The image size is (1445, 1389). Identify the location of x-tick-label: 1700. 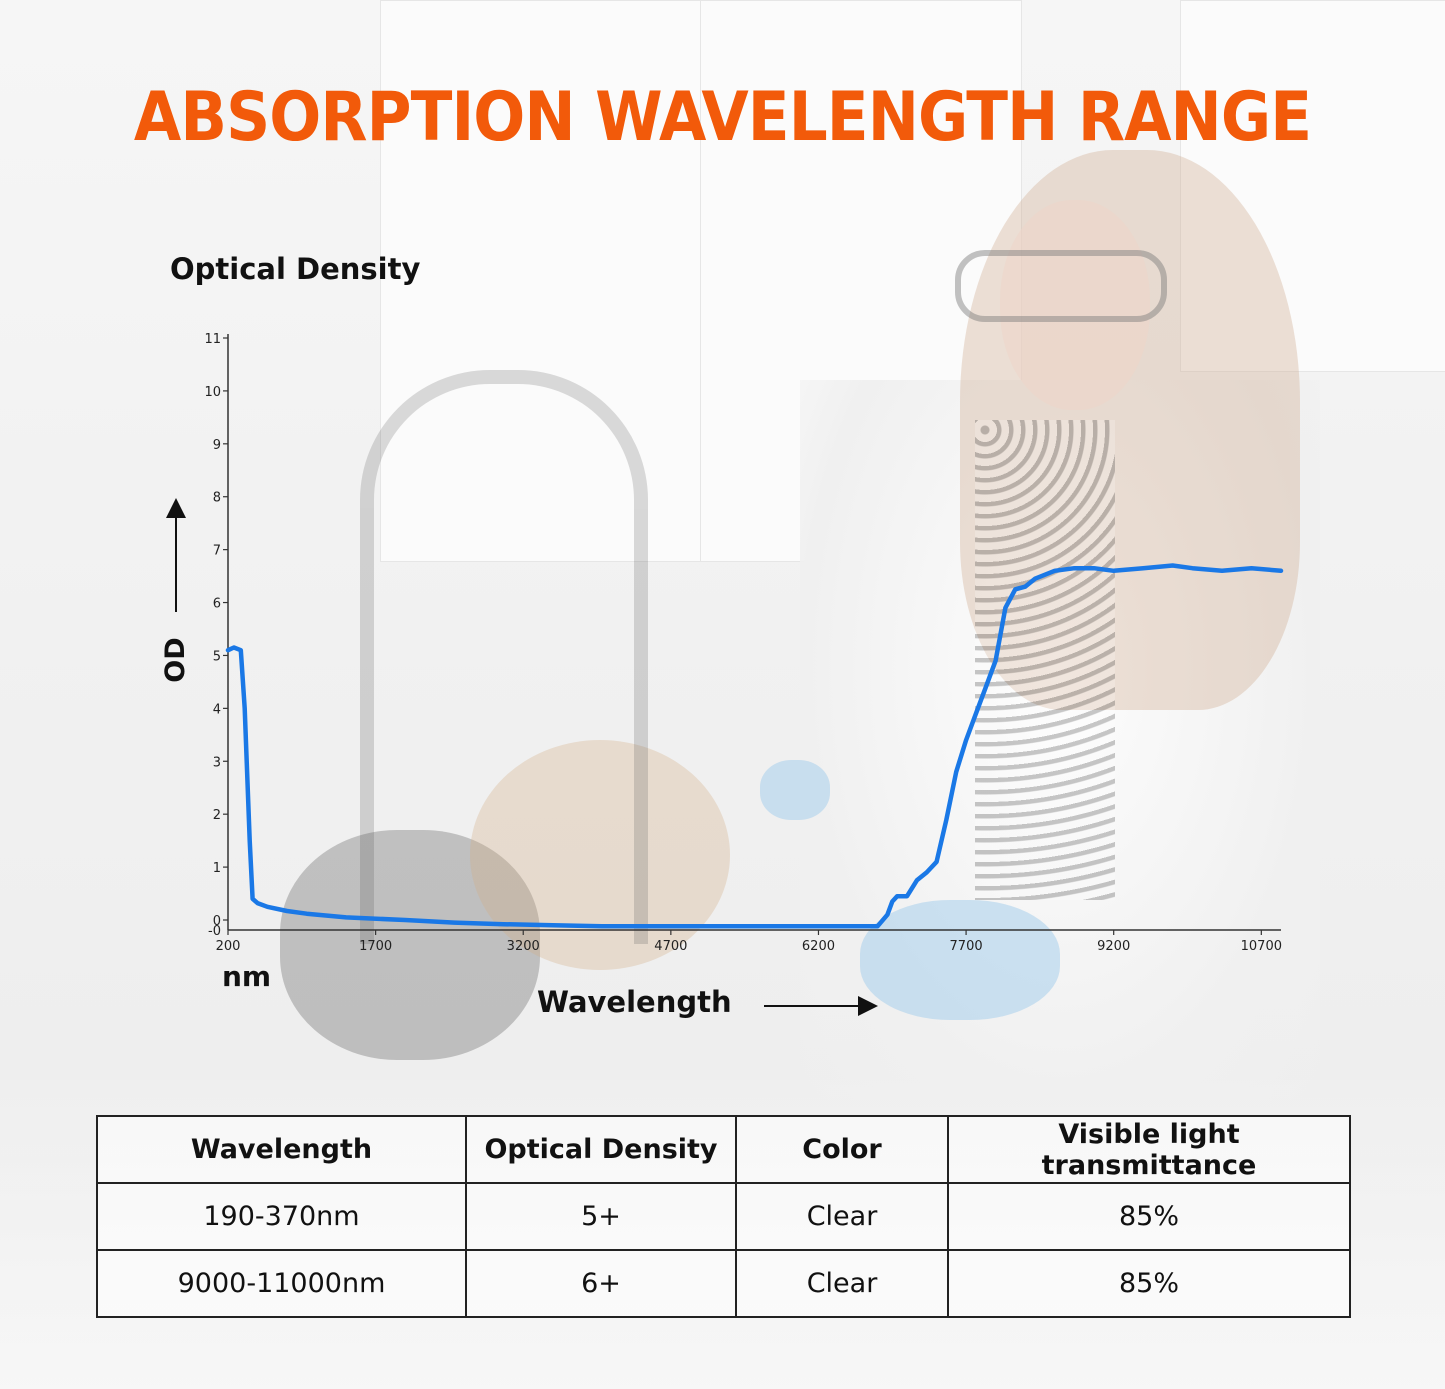
(375, 946).